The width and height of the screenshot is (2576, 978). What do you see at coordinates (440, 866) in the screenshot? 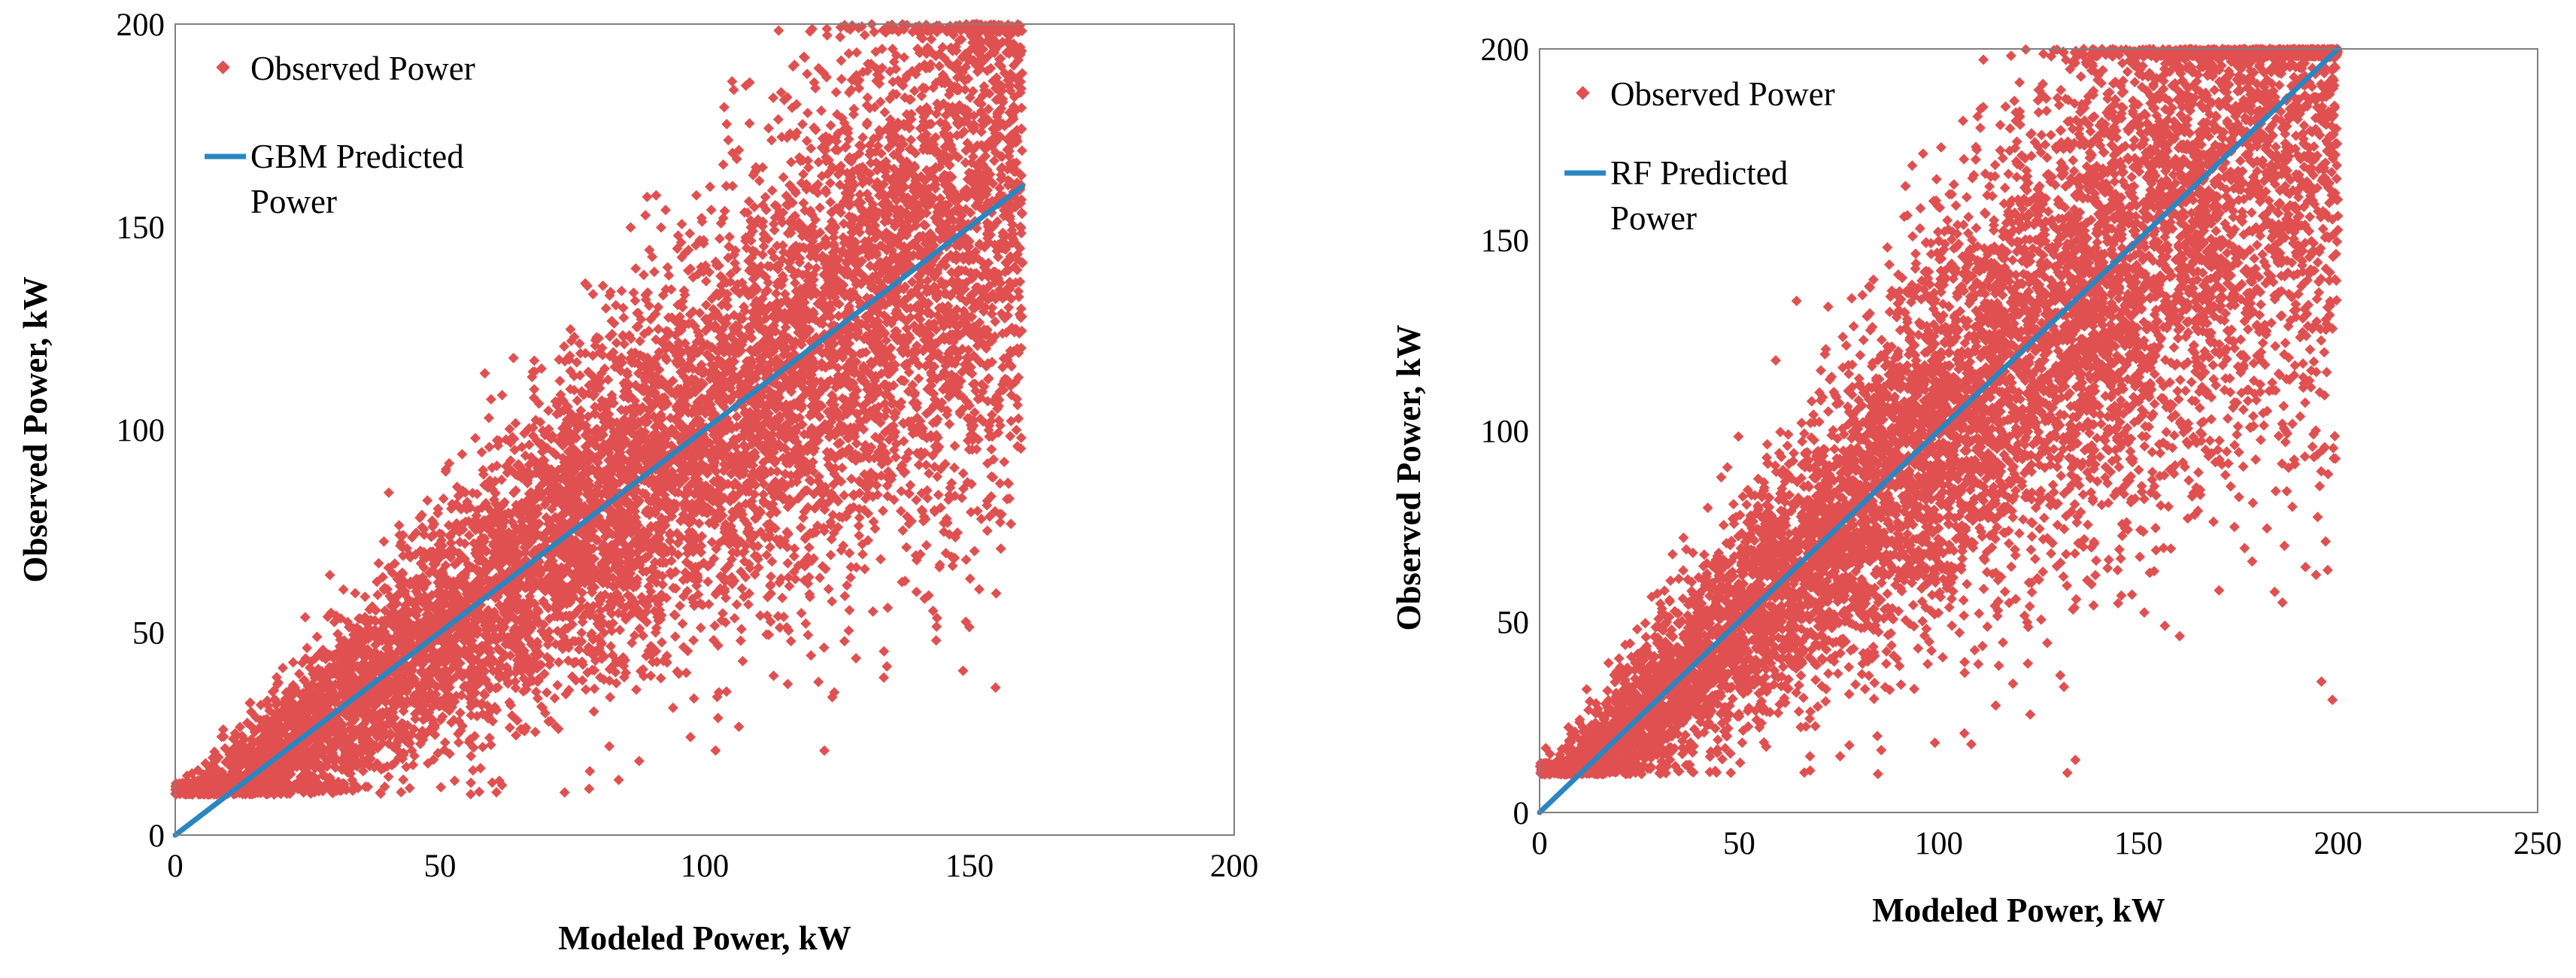
I see `gbm-x-tick-label: 50` at bounding box center [440, 866].